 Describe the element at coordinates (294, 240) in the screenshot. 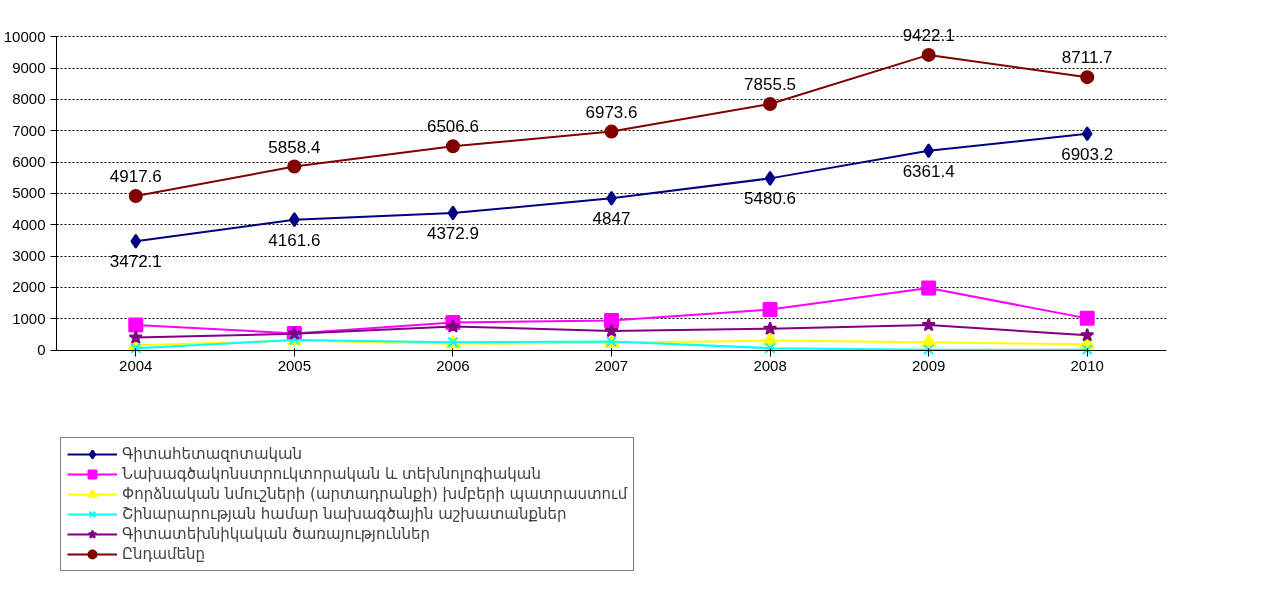

I see `data-label: 4161.6` at that location.